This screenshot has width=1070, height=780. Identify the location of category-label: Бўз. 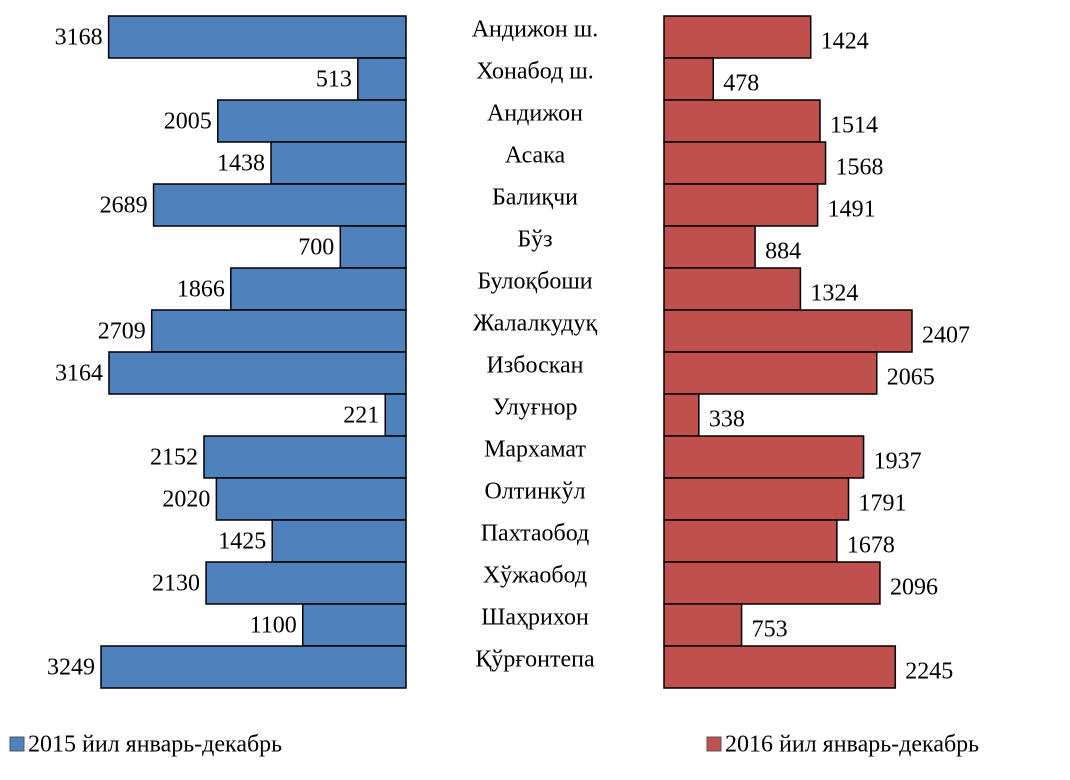
(534, 240).